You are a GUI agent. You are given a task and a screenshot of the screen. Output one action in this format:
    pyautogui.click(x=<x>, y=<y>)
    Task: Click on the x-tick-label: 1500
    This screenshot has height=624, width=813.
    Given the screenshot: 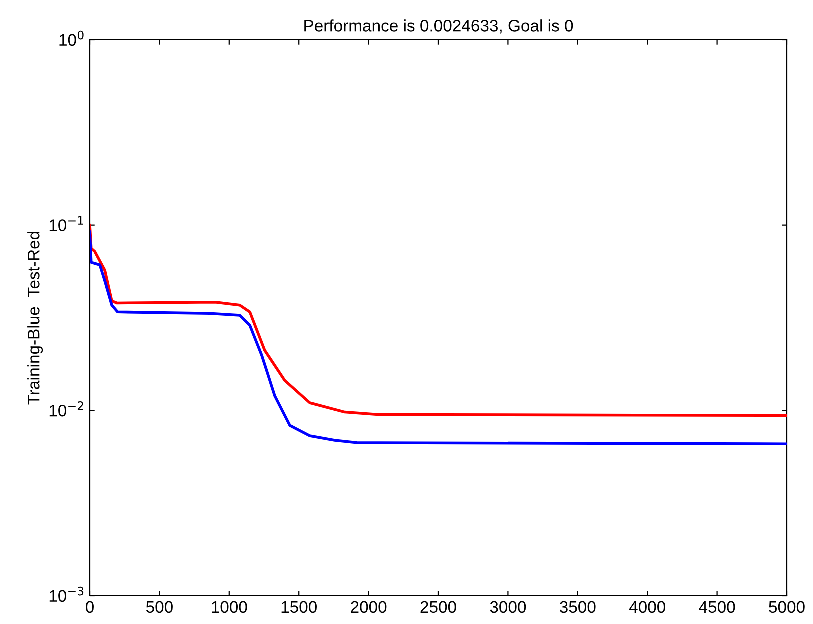 What is the action you would take?
    pyautogui.click(x=299, y=607)
    